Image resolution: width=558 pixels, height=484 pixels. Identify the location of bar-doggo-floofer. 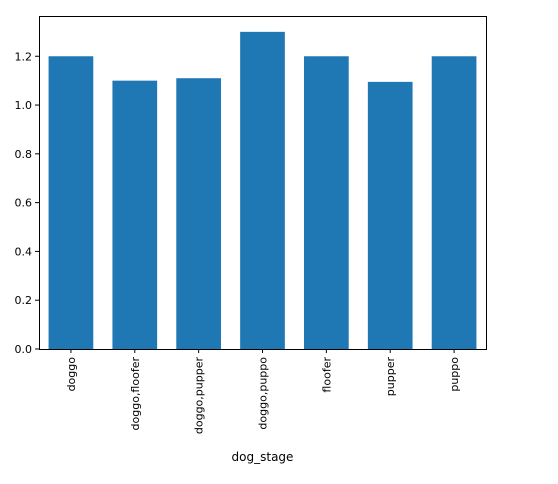
(135, 215).